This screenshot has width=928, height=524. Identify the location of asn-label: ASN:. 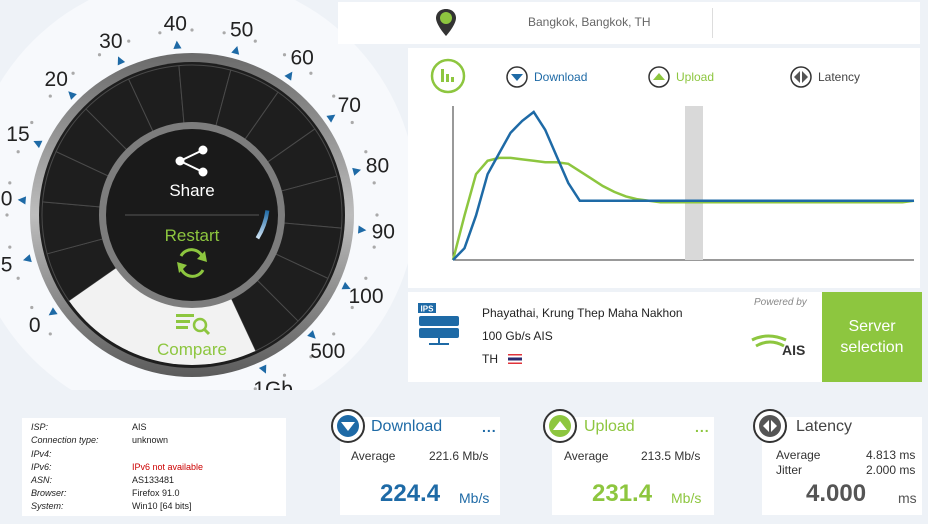
(42, 480).